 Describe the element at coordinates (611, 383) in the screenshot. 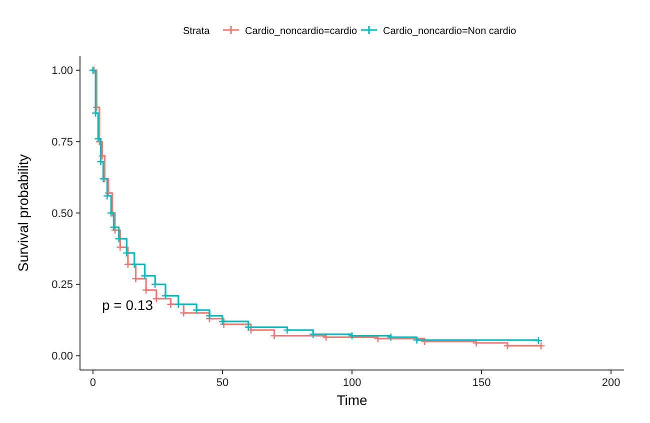

I see `x-tick-label: 200` at that location.